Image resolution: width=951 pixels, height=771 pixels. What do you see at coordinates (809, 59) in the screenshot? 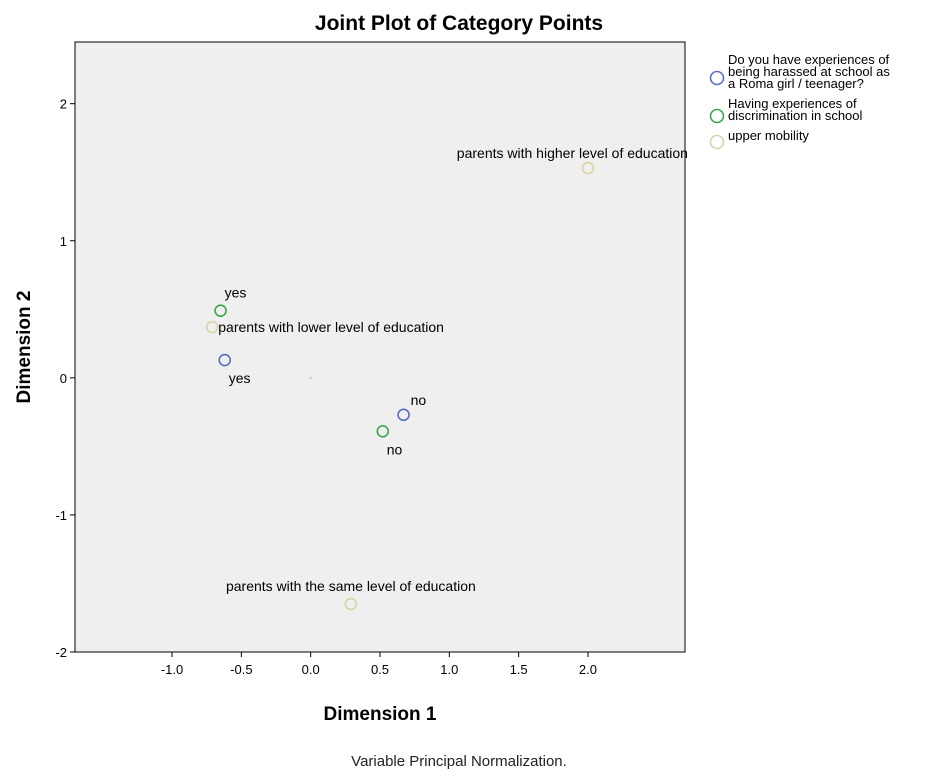
I see `legend-label: Do you have experiences of` at bounding box center [809, 59].